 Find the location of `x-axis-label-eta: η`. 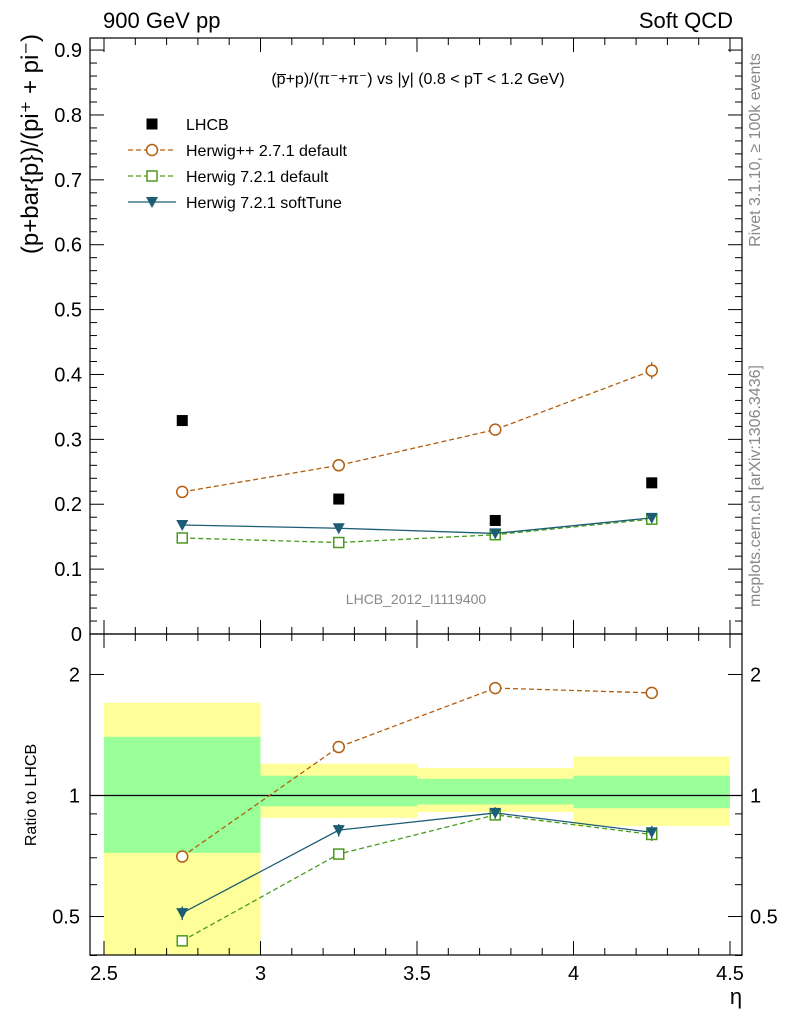

x-axis-label-eta: η is located at coordinates (736, 996).